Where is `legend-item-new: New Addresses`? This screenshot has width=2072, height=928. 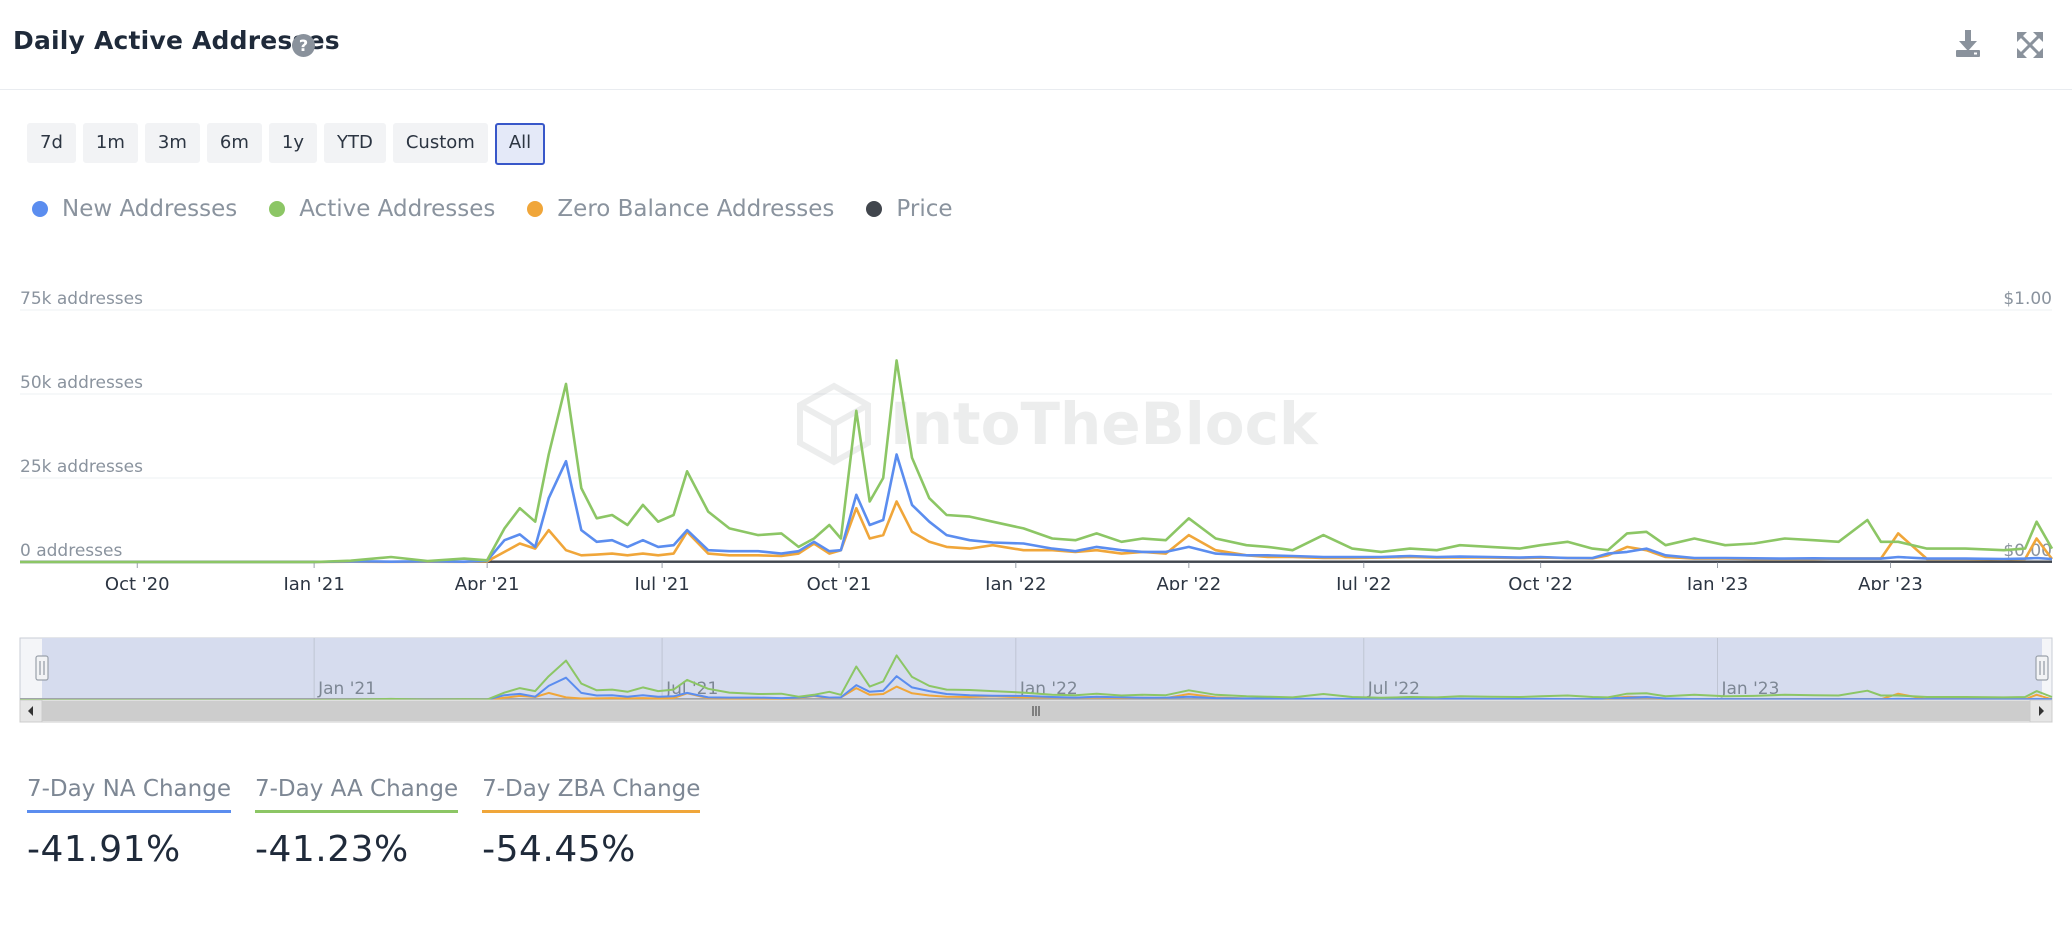 legend-item-new: New Addresses is located at coordinates (134, 209).